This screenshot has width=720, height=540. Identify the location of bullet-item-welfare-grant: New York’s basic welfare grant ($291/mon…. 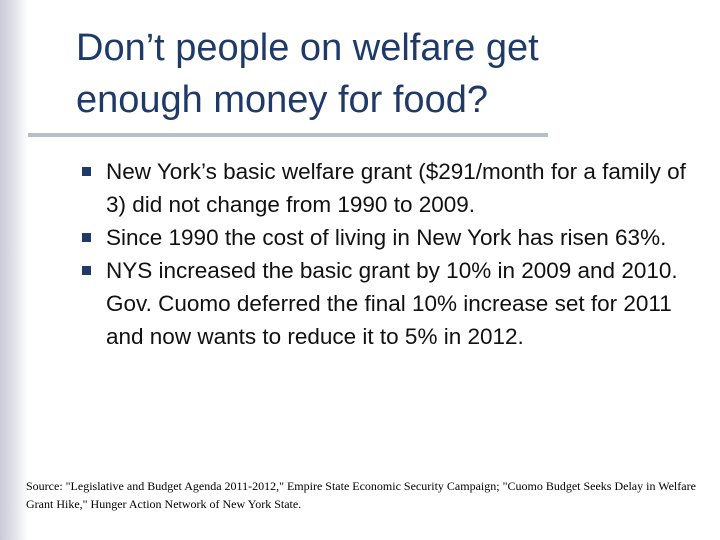
(397, 188).